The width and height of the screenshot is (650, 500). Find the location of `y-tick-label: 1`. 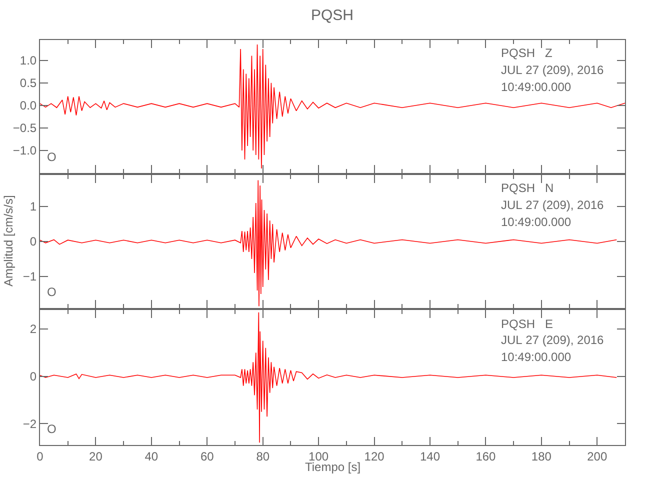

y-tick-label: 1 is located at coordinates (33, 207).